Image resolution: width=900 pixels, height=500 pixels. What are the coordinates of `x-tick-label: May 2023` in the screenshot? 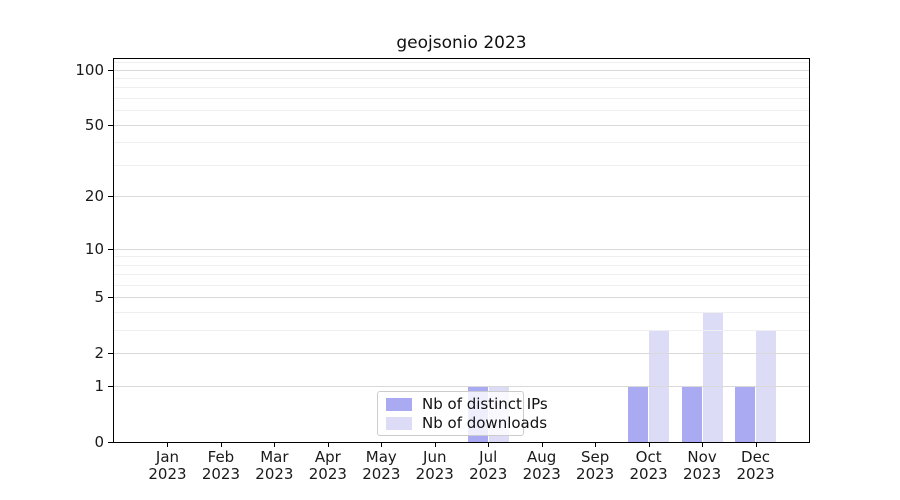 It's located at (381, 466).